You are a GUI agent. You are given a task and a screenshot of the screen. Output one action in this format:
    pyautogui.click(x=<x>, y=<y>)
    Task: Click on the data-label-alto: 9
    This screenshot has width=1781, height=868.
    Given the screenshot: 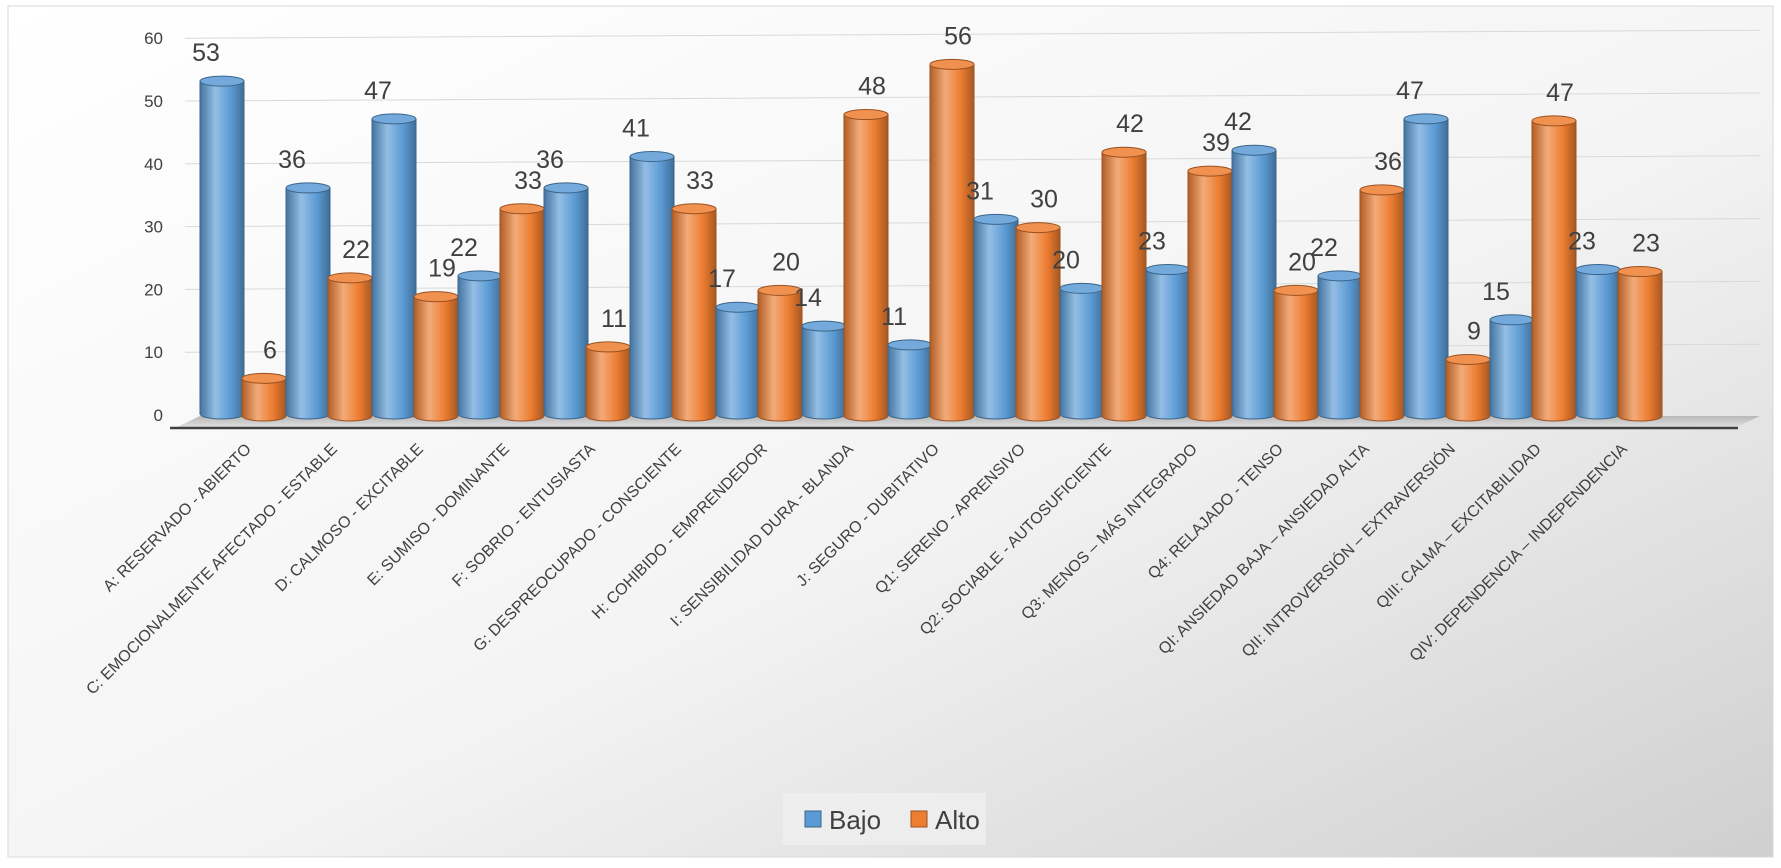 What is the action you would take?
    pyautogui.click(x=1474, y=331)
    